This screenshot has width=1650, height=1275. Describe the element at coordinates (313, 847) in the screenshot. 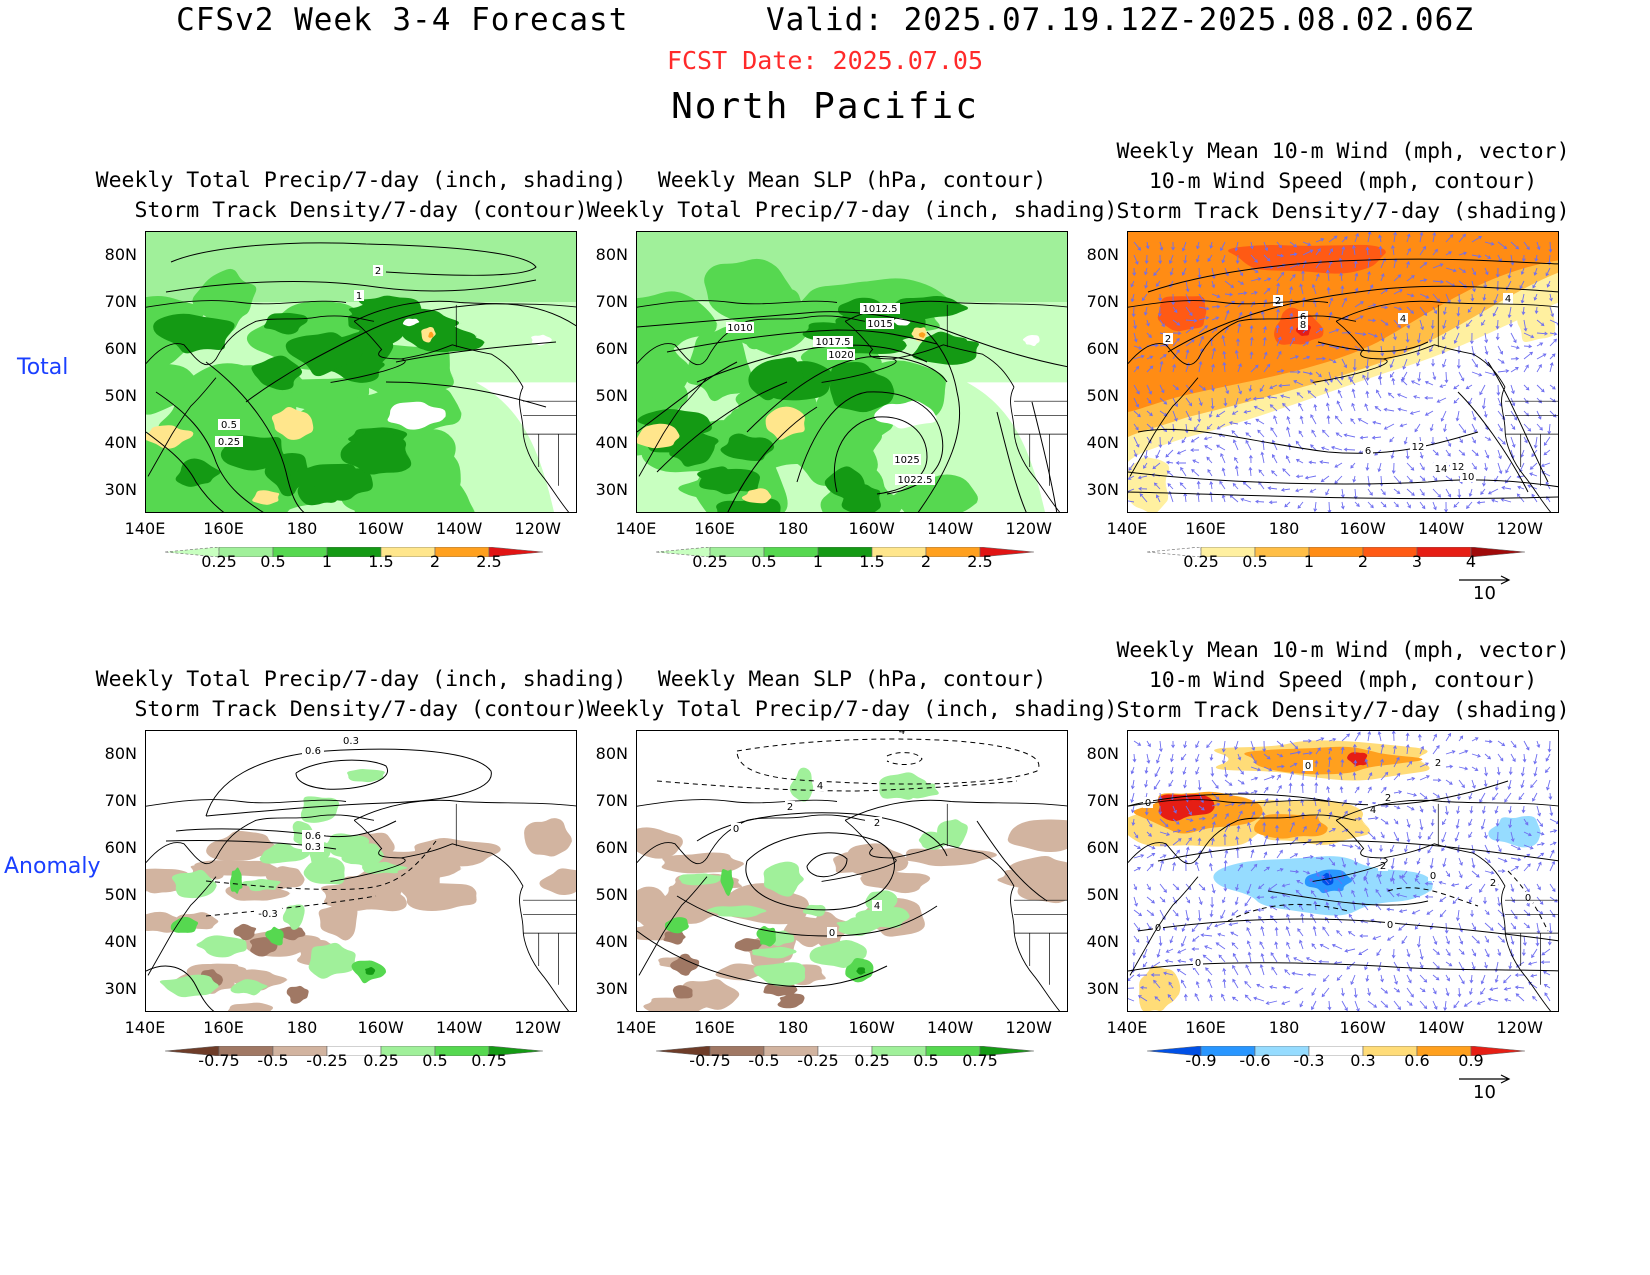

I see `contour-label: 0.3` at that location.